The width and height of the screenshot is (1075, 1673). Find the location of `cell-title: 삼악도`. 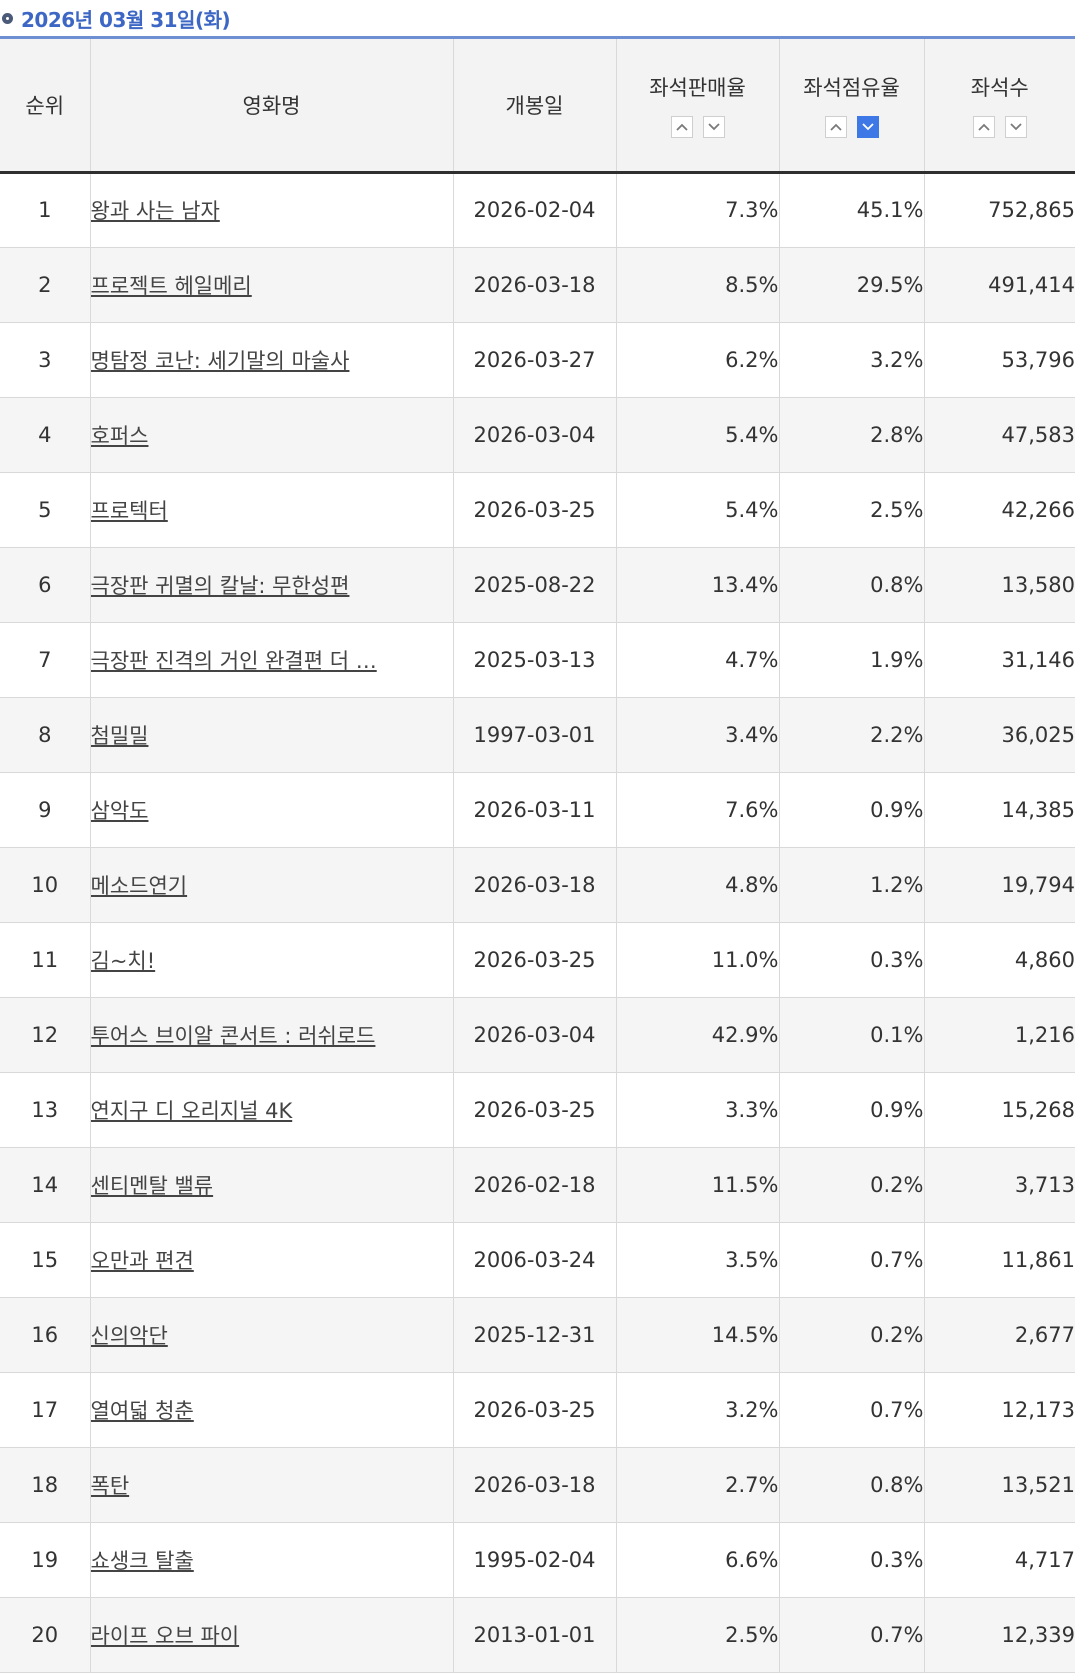

cell-title: 삼악도 is located at coordinates (271, 809).